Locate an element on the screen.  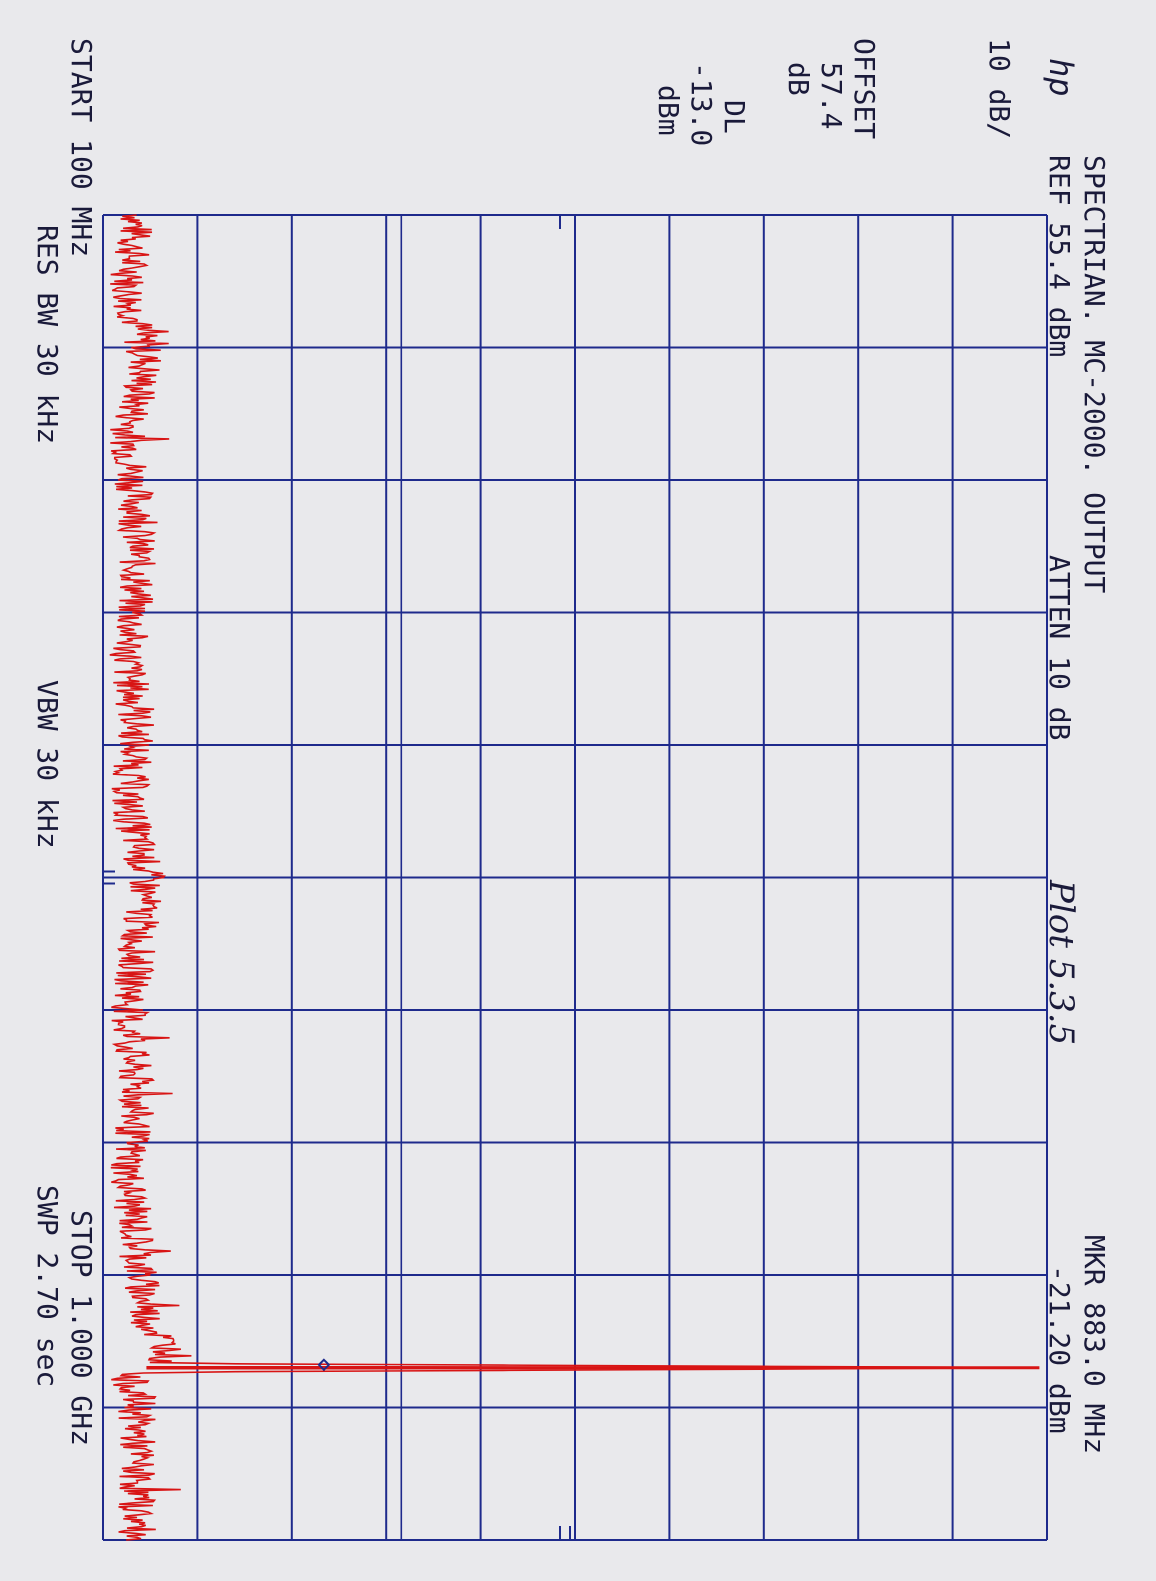
marker-diamond is located at coordinates (324, 1365).